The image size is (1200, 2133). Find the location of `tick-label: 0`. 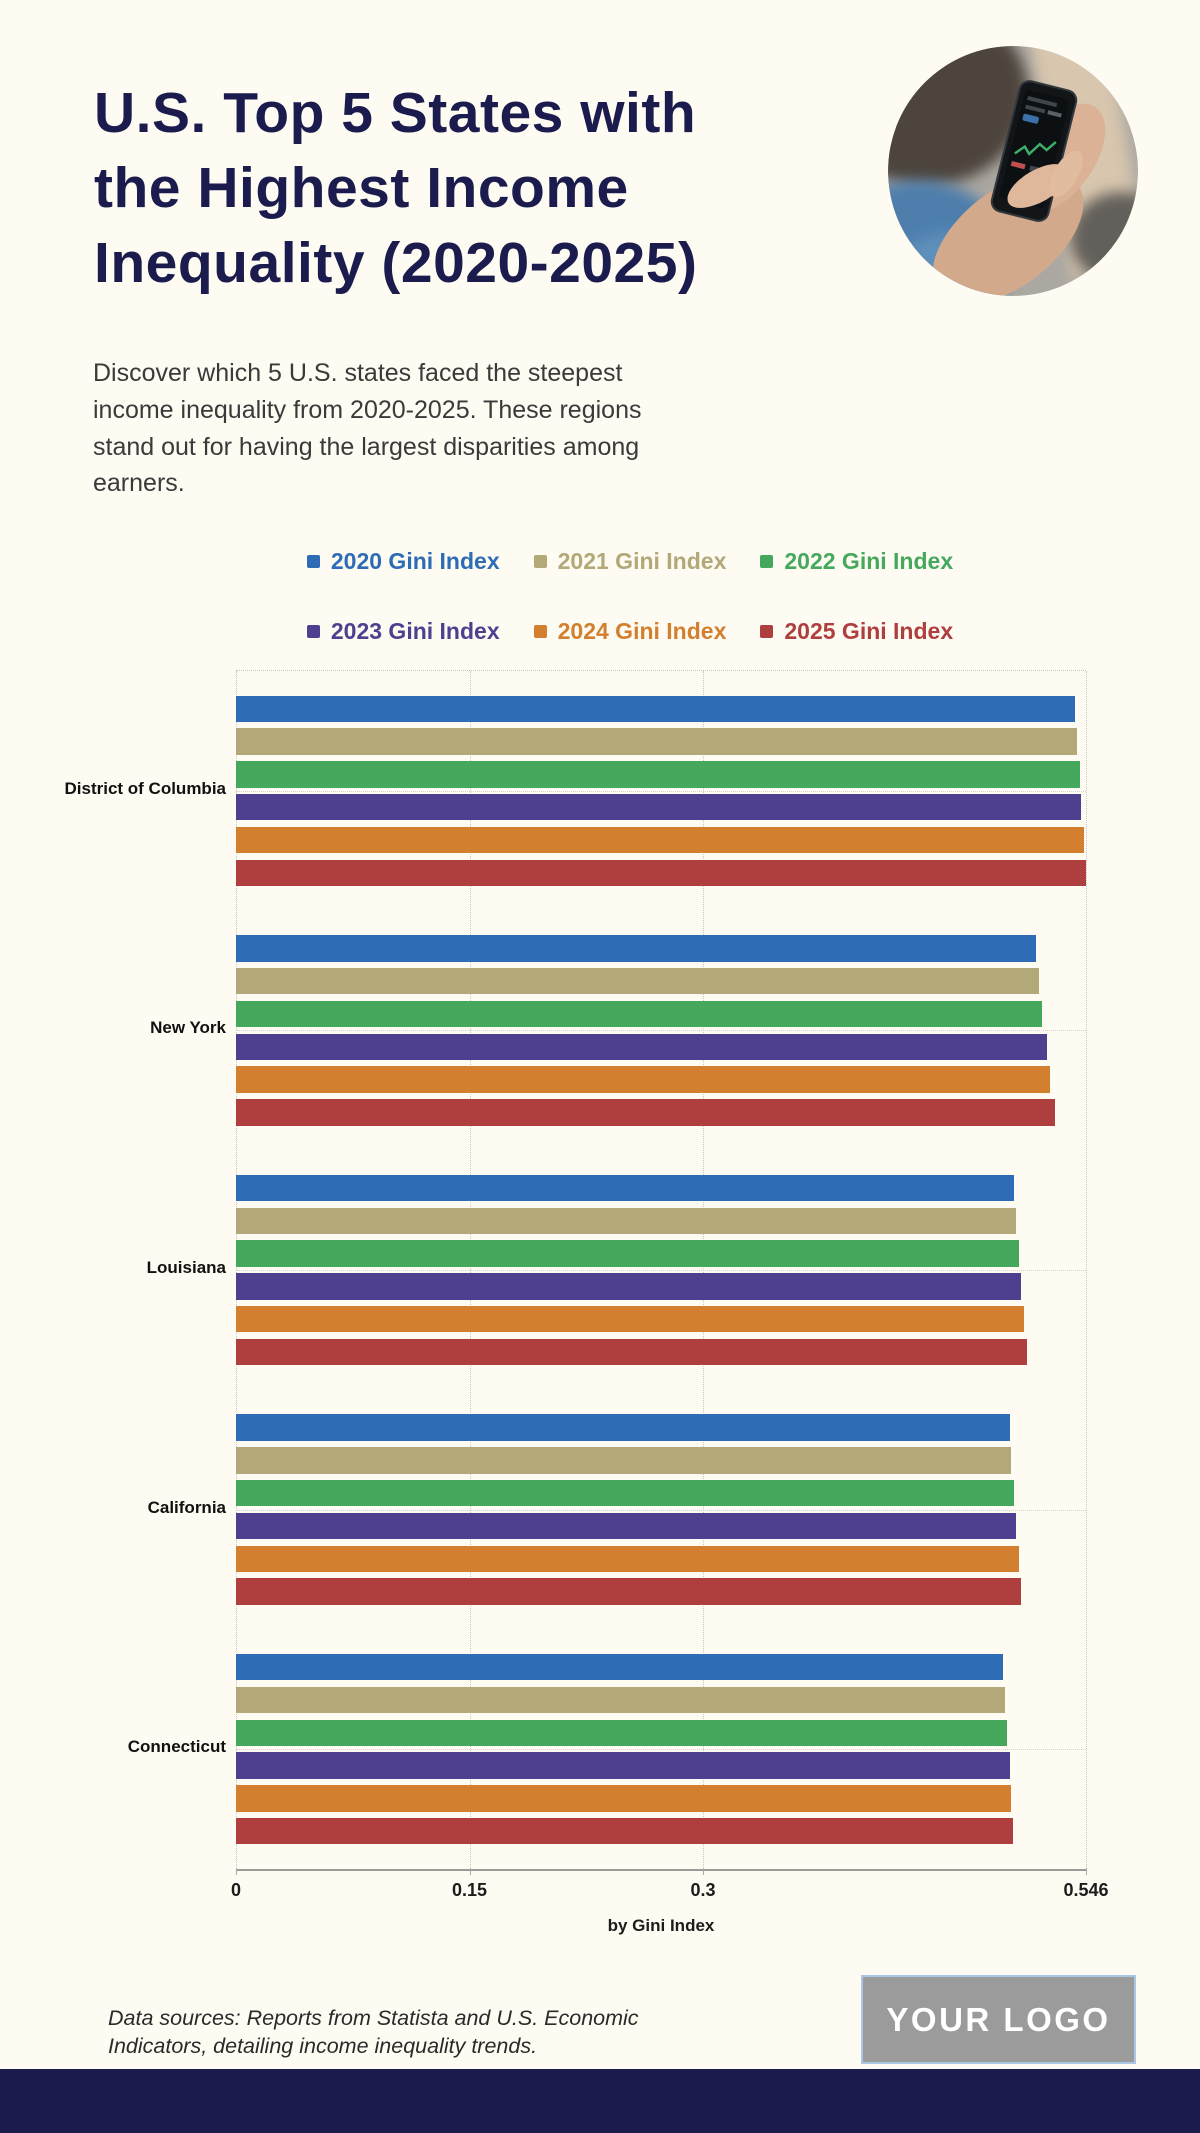

tick-label: 0 is located at coordinates (236, 1890).